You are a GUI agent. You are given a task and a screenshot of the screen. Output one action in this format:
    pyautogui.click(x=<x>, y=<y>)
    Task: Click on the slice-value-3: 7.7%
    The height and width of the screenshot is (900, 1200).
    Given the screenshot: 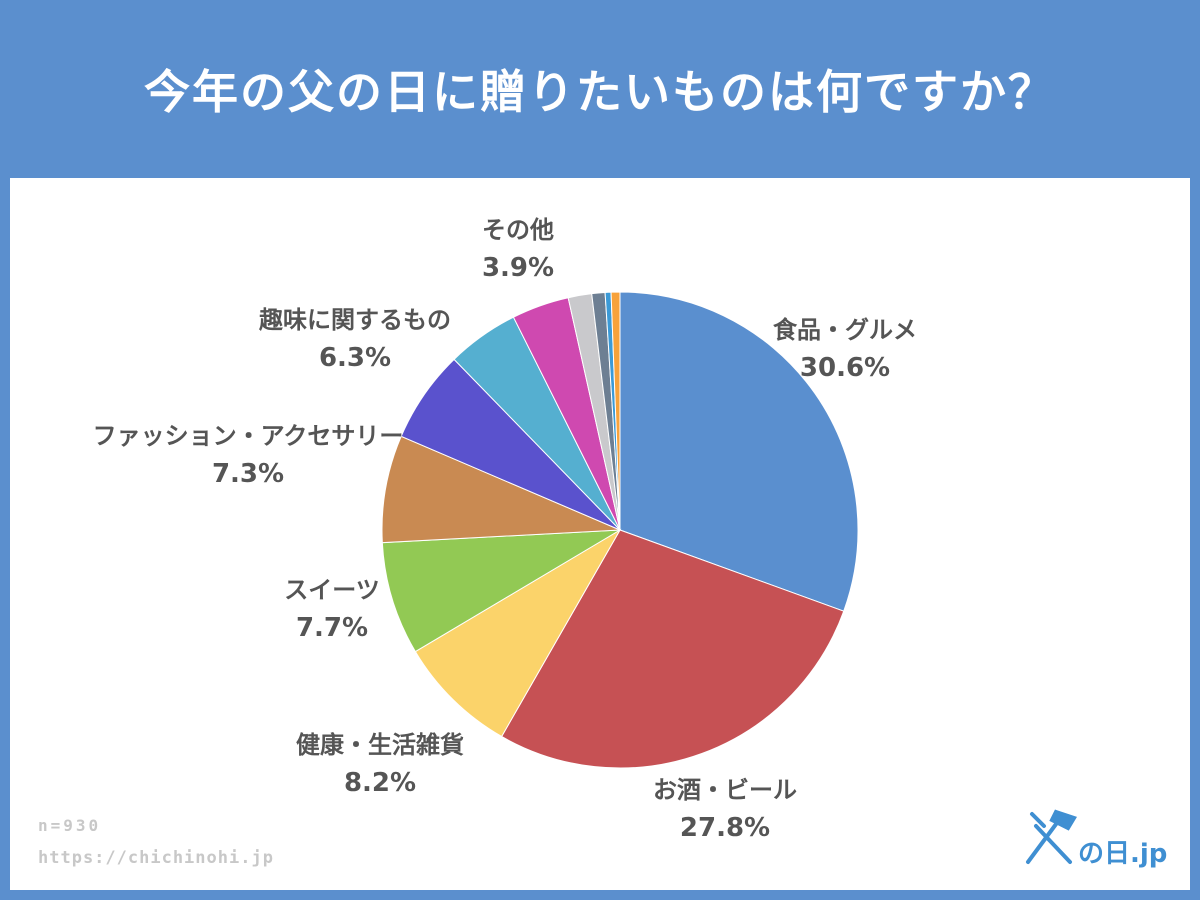 What is the action you would take?
    pyautogui.click(x=332, y=628)
    